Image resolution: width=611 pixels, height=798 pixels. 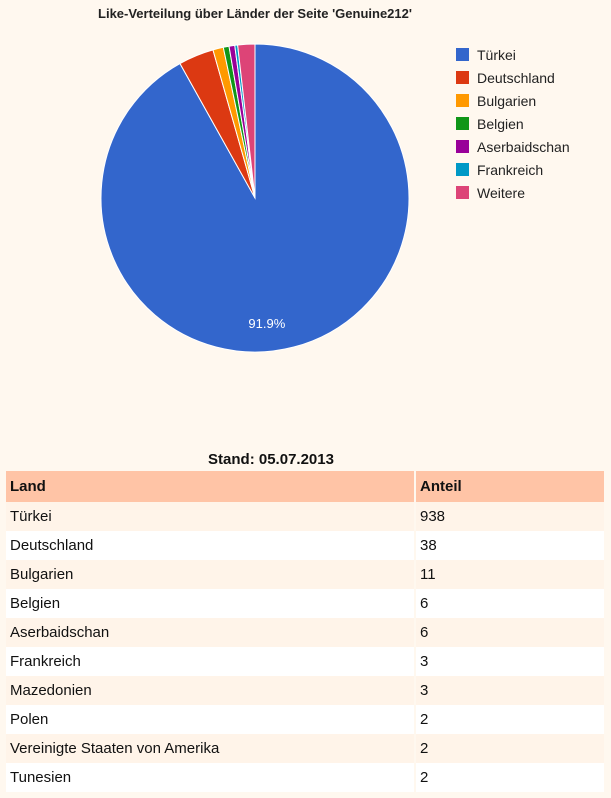 I want to click on legend-item-0: Türkei, so click(x=513, y=54).